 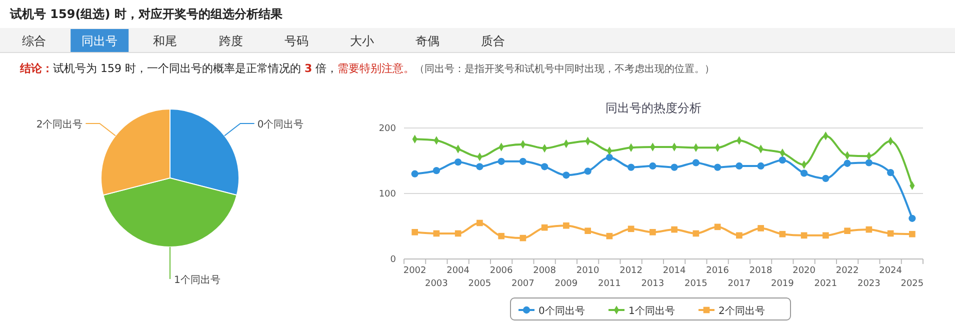 What do you see at coordinates (362, 41) in the screenshot?
I see `category-label: 大小` at bounding box center [362, 41].